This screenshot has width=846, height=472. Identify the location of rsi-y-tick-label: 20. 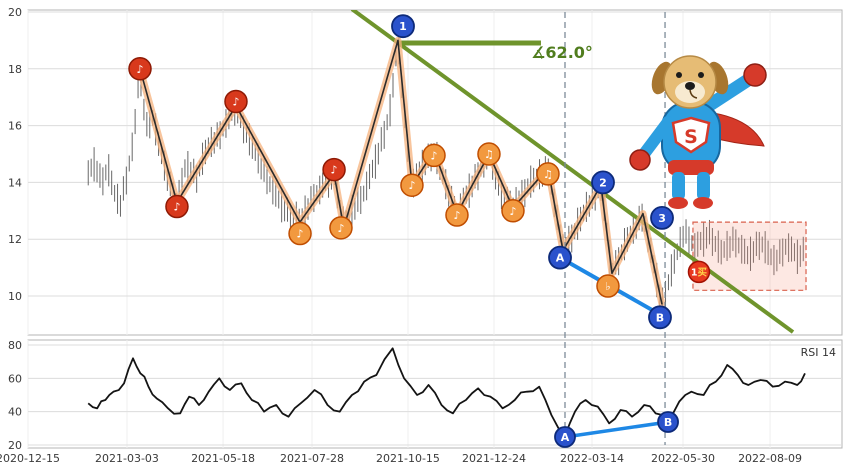
(15, 445).